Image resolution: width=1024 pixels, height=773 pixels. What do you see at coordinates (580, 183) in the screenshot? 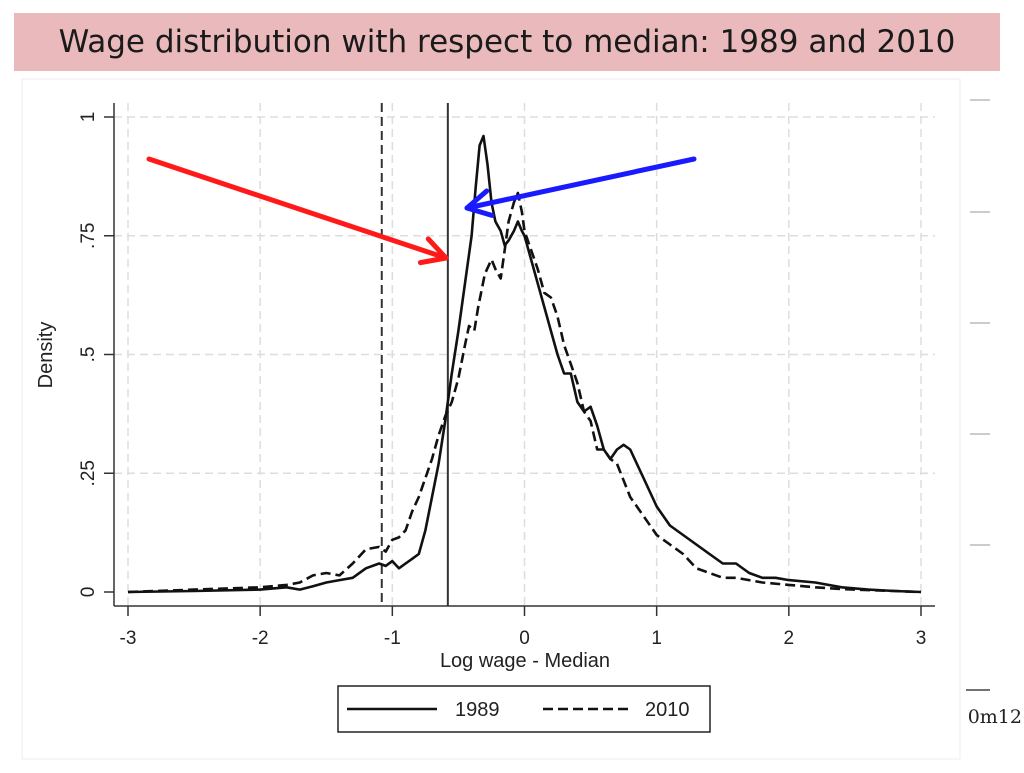
I see `blue-arrow-shaft` at bounding box center [580, 183].